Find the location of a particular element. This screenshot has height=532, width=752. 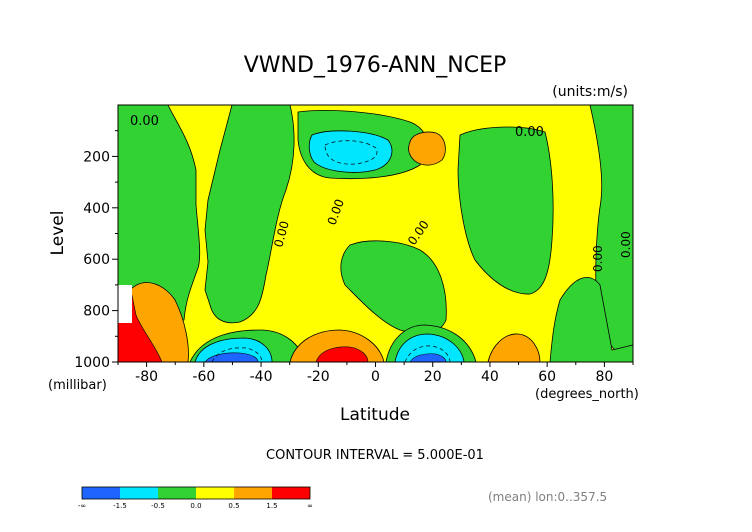

colorbar-label: -1.5 is located at coordinates (120, 506).